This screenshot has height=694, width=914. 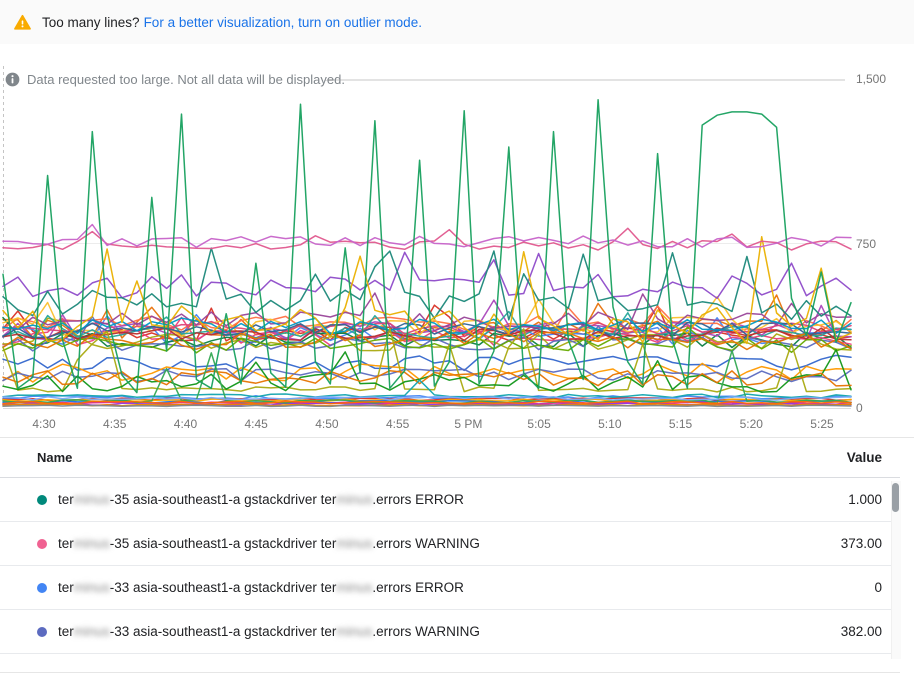 I want to click on x-tick-label: 5:15, so click(x=680, y=424).